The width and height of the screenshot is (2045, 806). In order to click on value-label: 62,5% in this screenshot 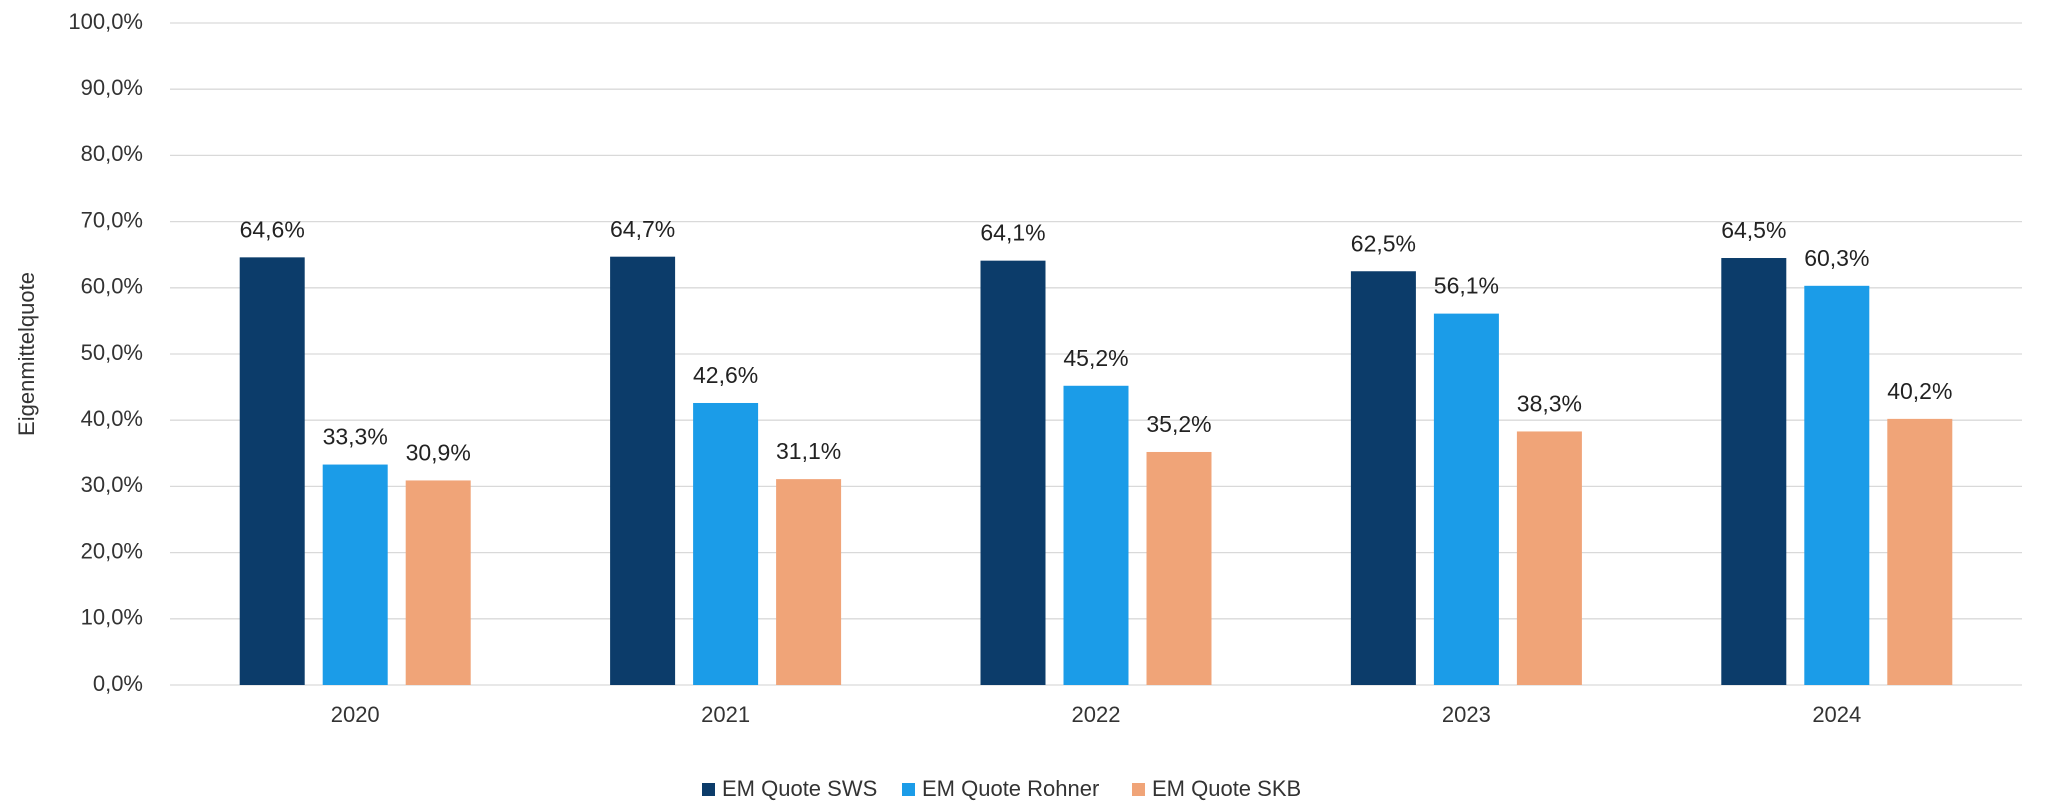, I will do `click(1383, 243)`.